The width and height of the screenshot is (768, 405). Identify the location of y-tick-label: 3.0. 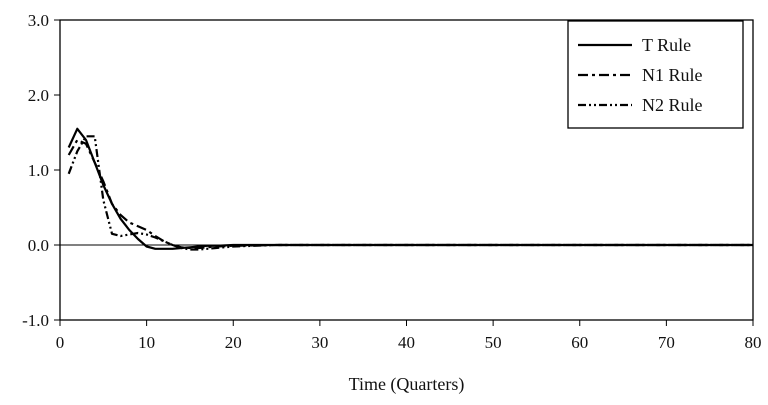
(38, 20).